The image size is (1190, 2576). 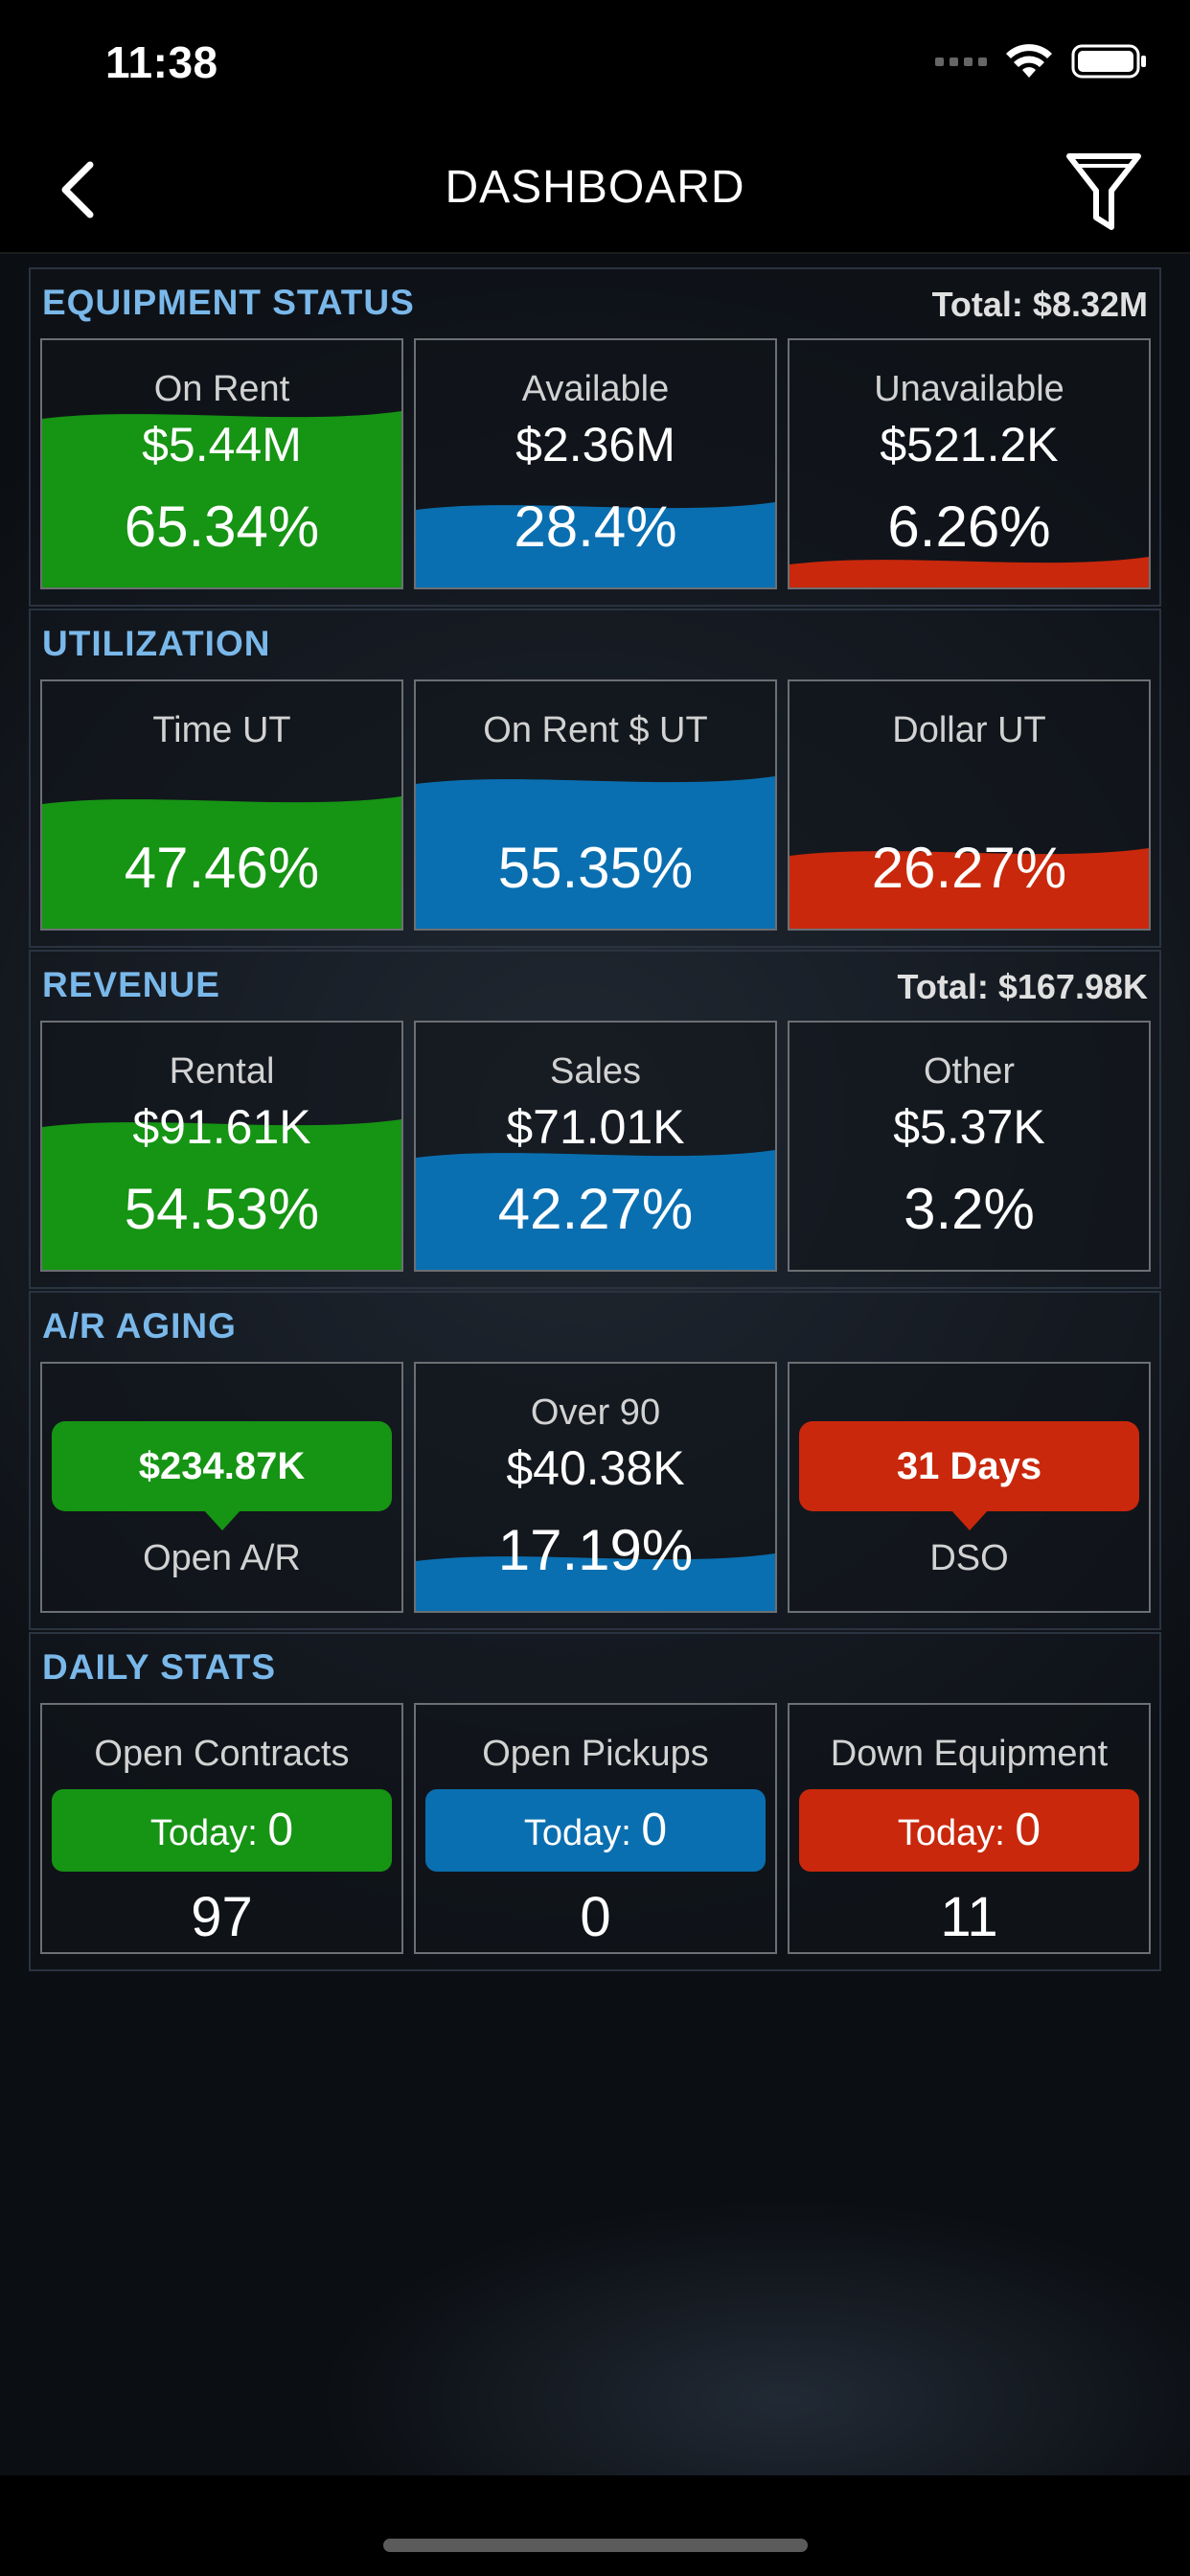 I want to click on card-percent: 47.46%, so click(x=222, y=868).